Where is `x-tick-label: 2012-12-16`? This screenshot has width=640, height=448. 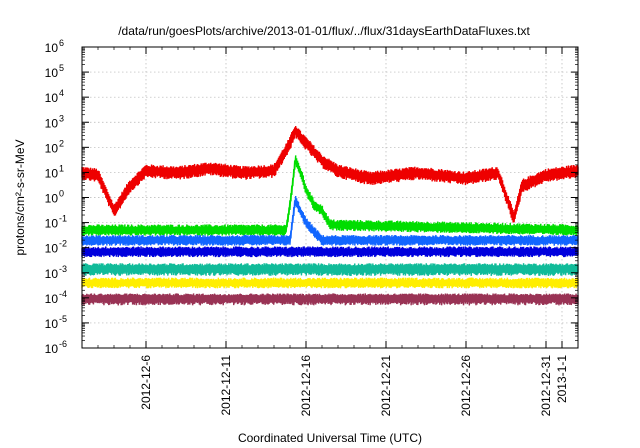
x-tick-label: 2012-12-16 is located at coordinates (306, 386).